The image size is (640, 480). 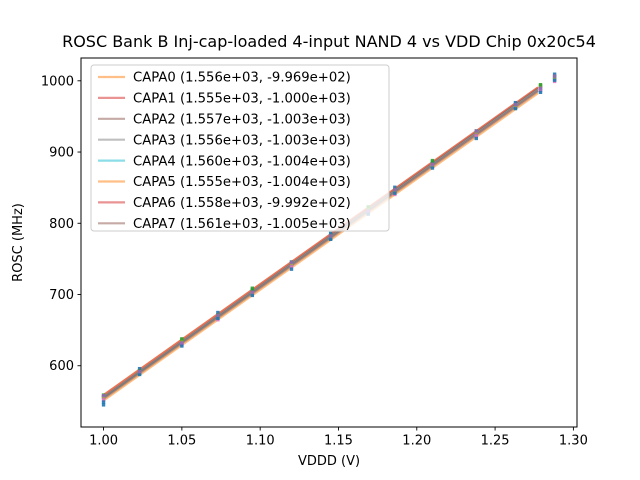 I want to click on legend-label-capa7: CAPA7 (1.561e+03, -1.005e+03), so click(x=242, y=224).